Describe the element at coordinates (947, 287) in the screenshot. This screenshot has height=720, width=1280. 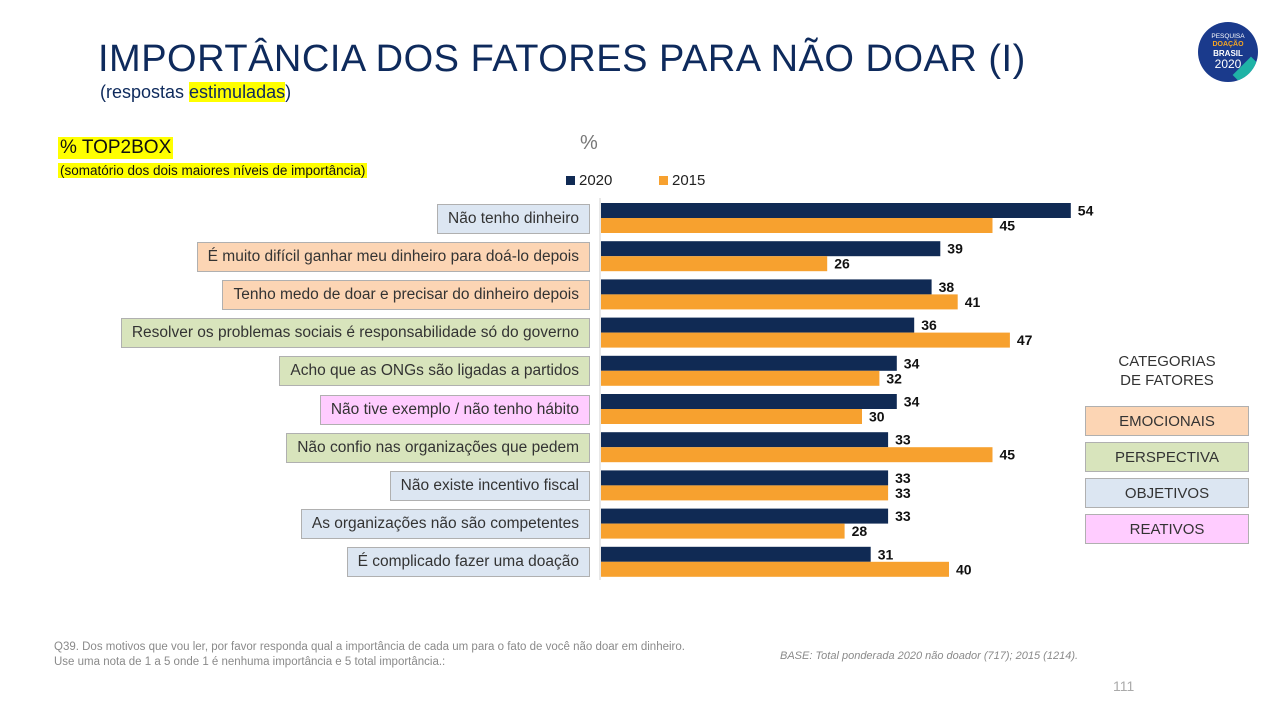
I see `data-label-2020: 38` at that location.